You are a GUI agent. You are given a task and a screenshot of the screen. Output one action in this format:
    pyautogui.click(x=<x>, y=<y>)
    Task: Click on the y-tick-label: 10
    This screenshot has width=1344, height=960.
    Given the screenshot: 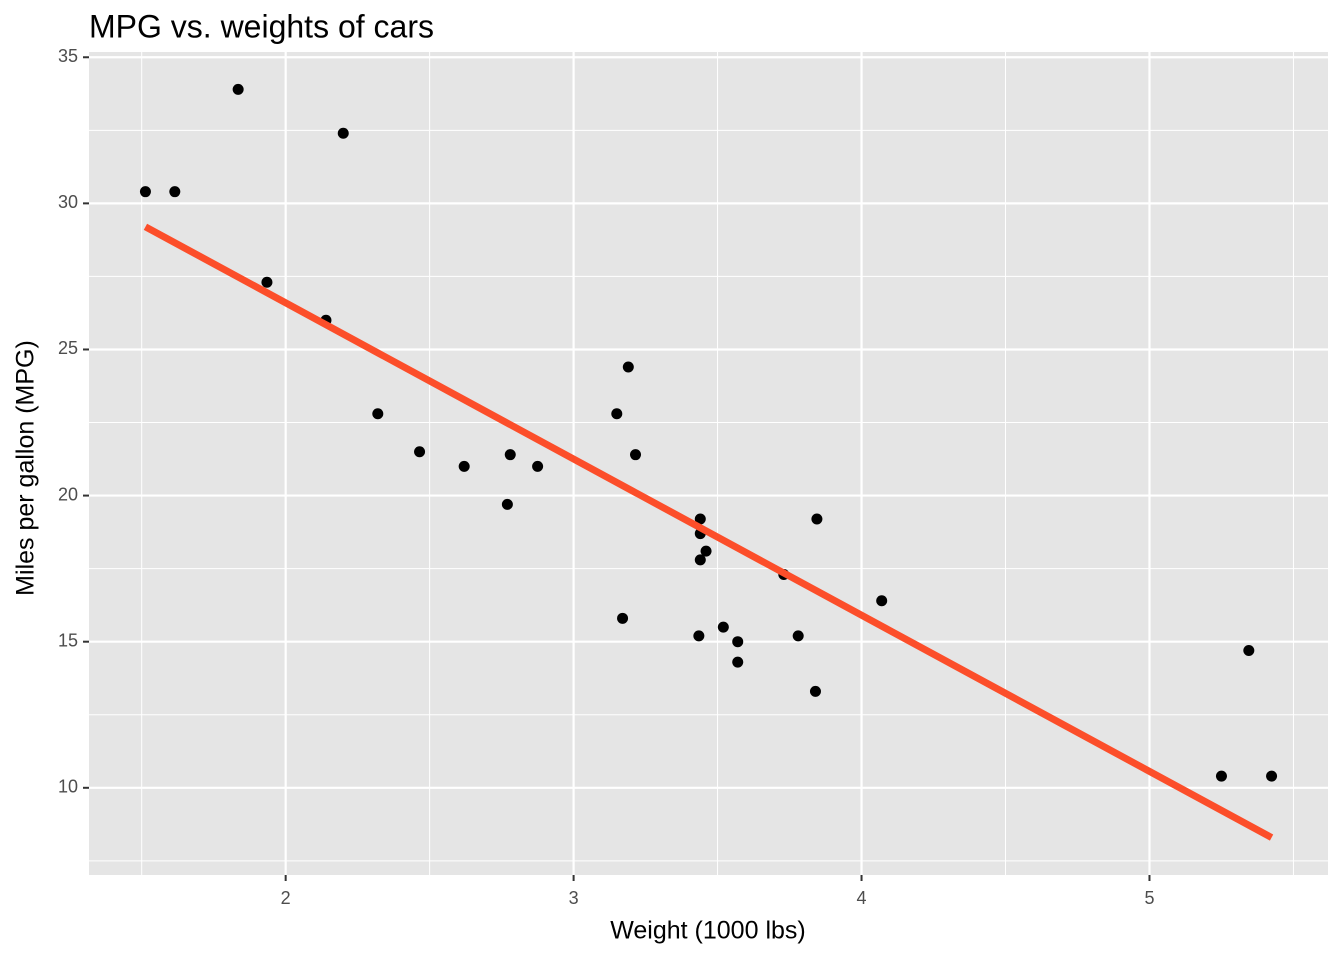 What is the action you would take?
    pyautogui.click(x=68, y=787)
    